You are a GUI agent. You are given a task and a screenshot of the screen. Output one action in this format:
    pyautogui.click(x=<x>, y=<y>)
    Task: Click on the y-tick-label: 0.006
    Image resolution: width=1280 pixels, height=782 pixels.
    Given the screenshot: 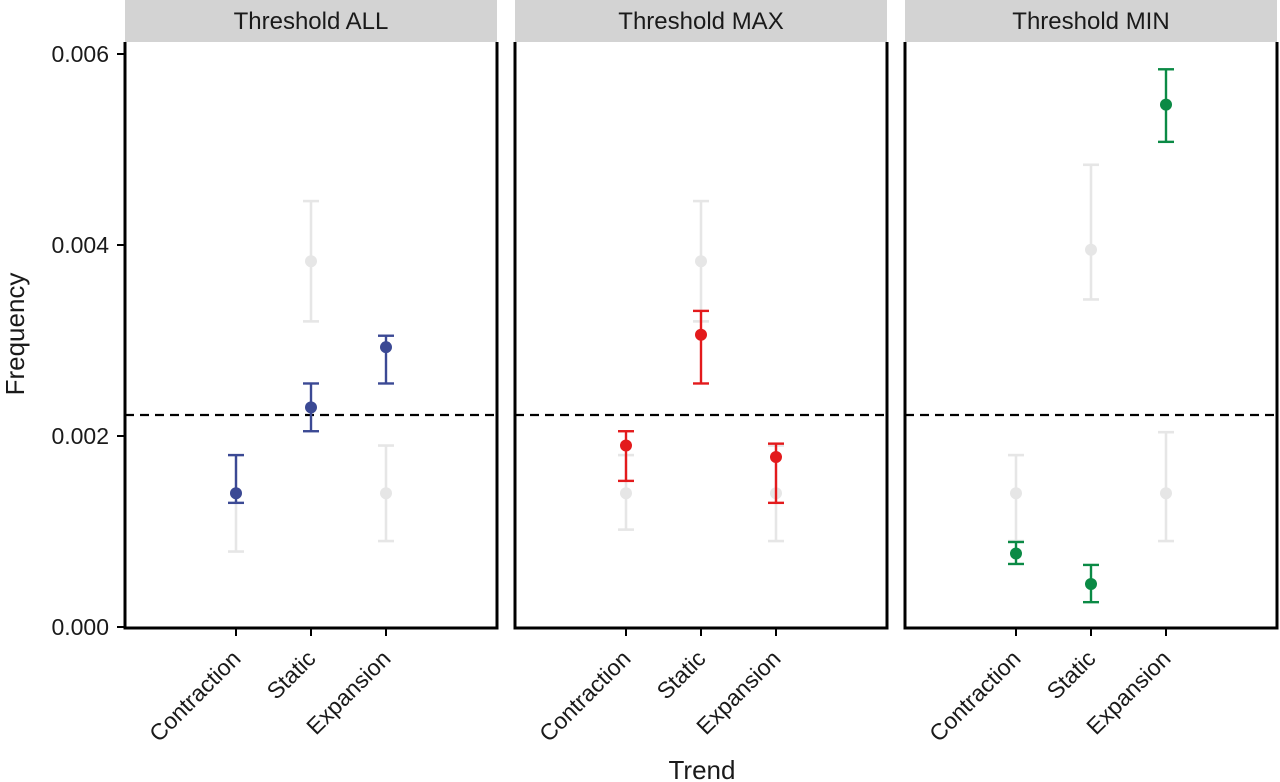 What is the action you would take?
    pyautogui.click(x=80, y=54)
    